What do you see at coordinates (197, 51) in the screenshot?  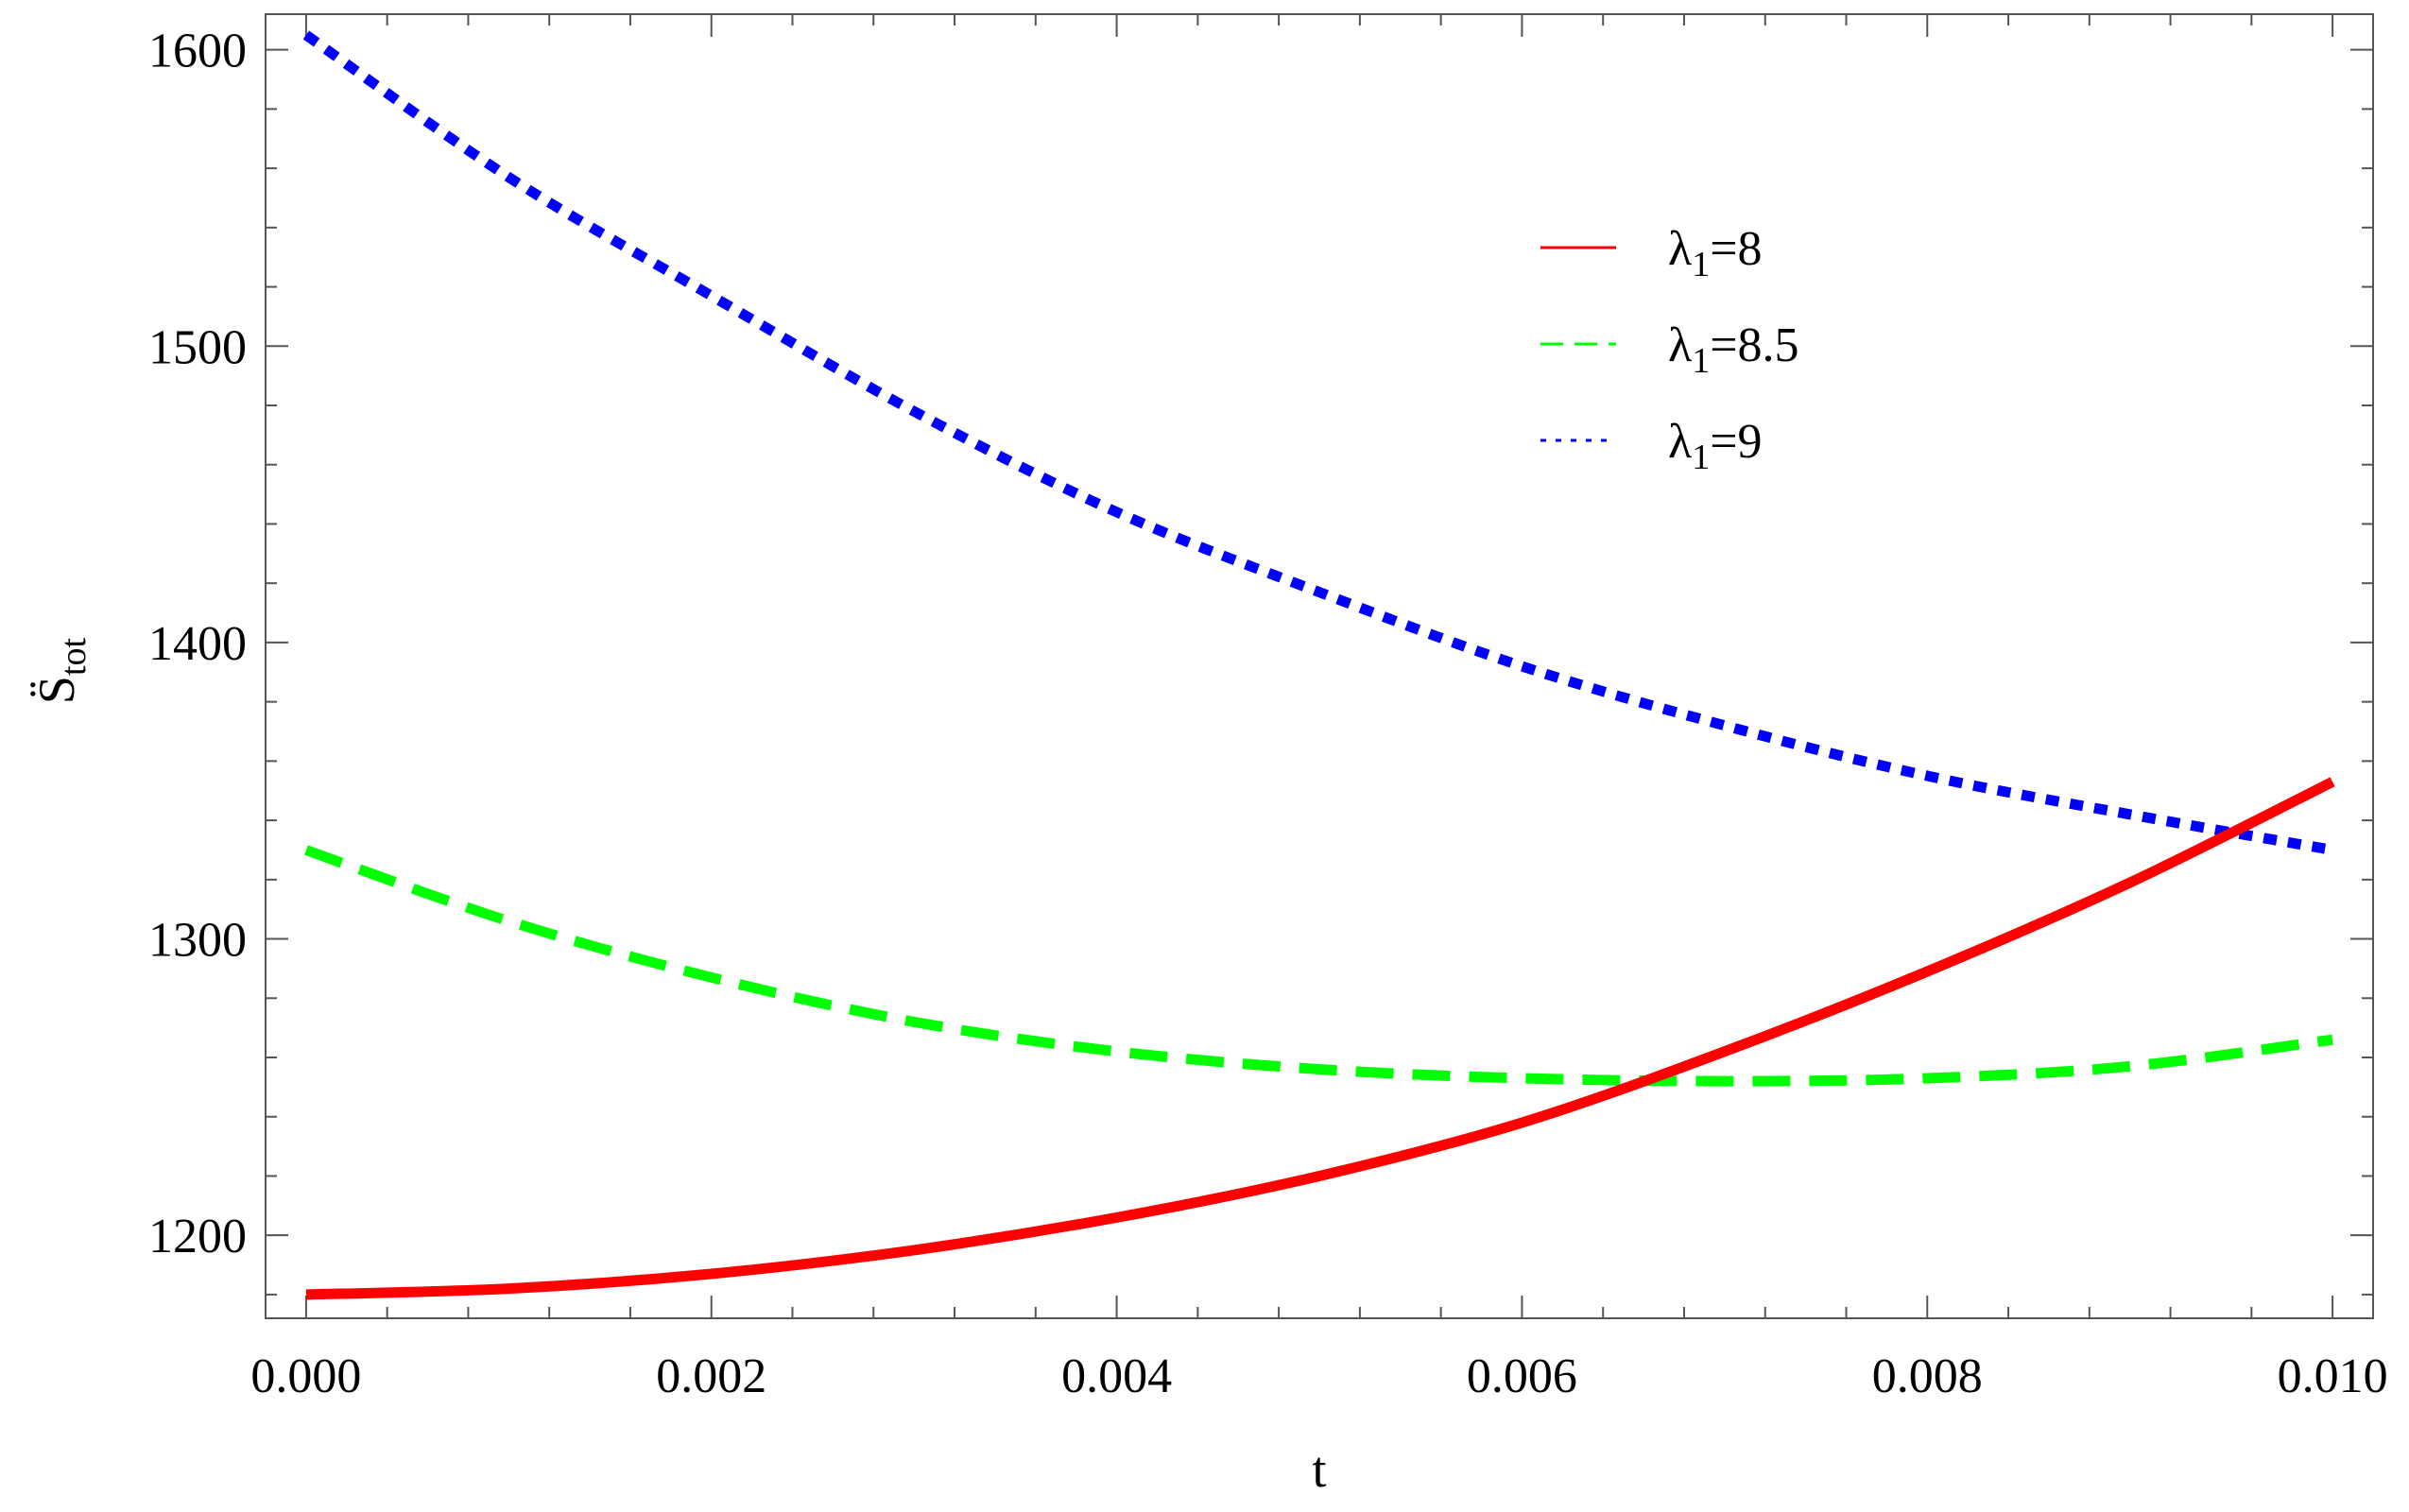 I see `y-tick-label: 1600` at bounding box center [197, 51].